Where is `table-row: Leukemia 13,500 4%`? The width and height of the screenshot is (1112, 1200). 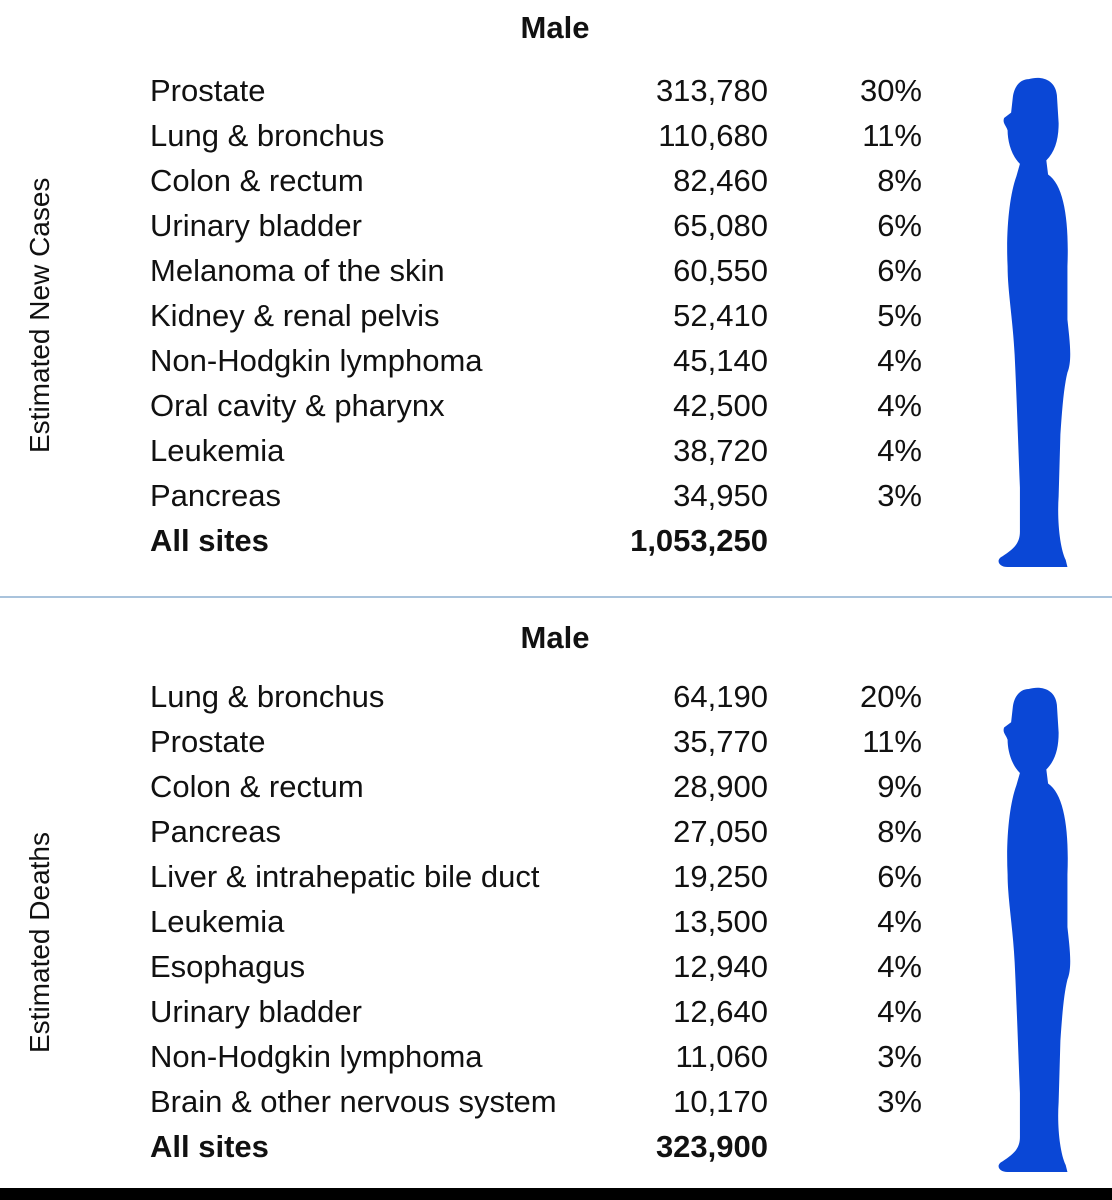 table-row: Leukemia 13,500 4% is located at coordinates (480, 921).